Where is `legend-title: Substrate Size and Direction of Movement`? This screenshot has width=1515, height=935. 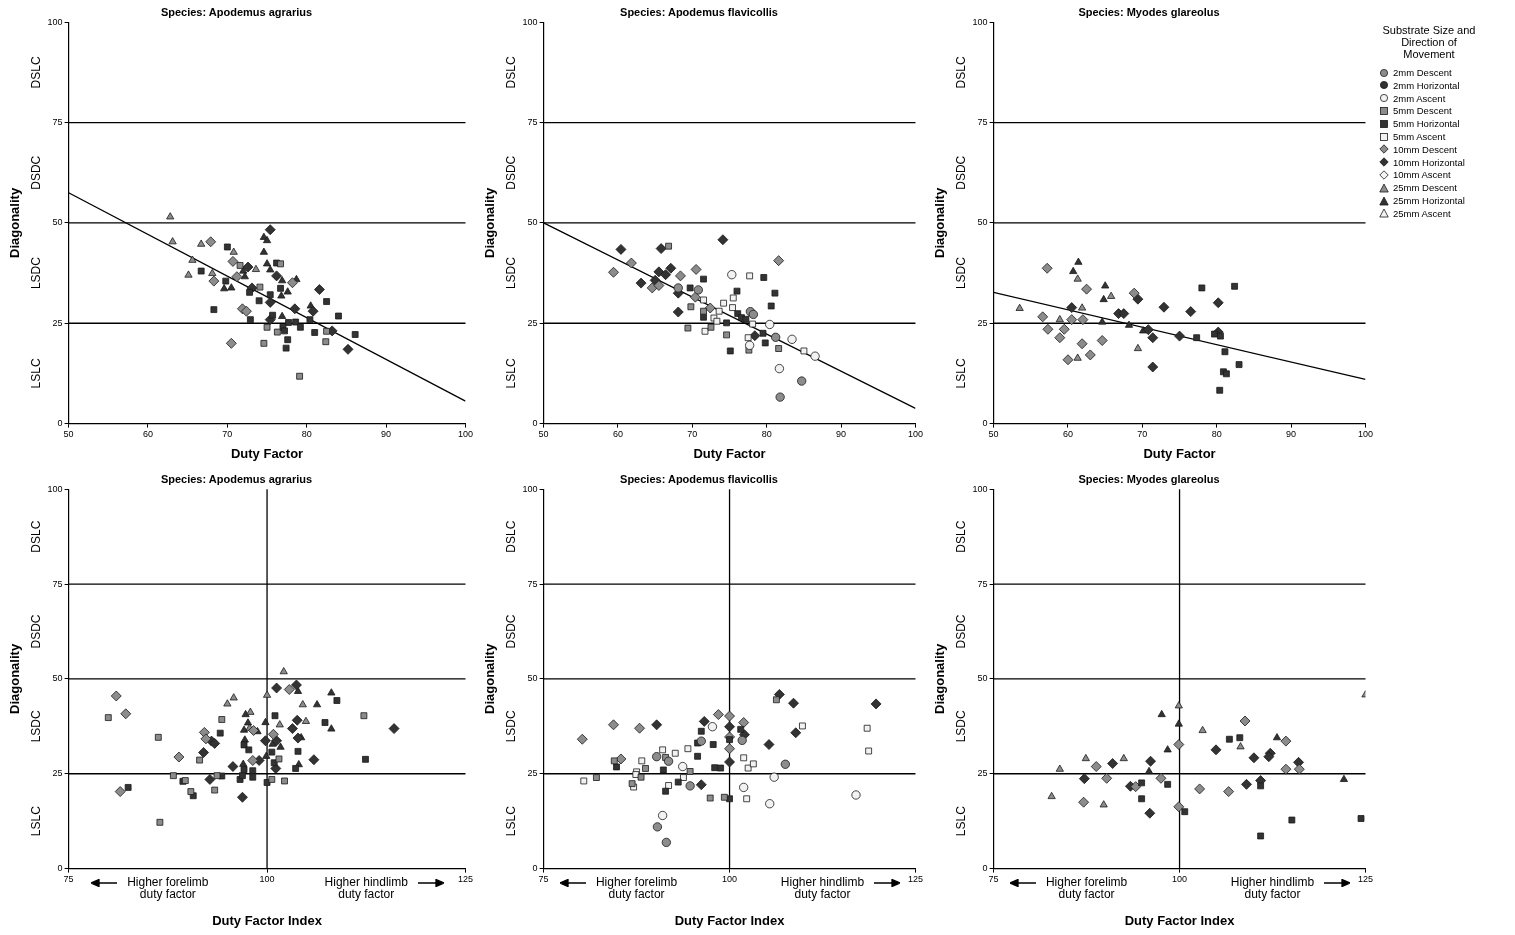 legend-title: Substrate Size and Direction of Movement is located at coordinates (1429, 42).